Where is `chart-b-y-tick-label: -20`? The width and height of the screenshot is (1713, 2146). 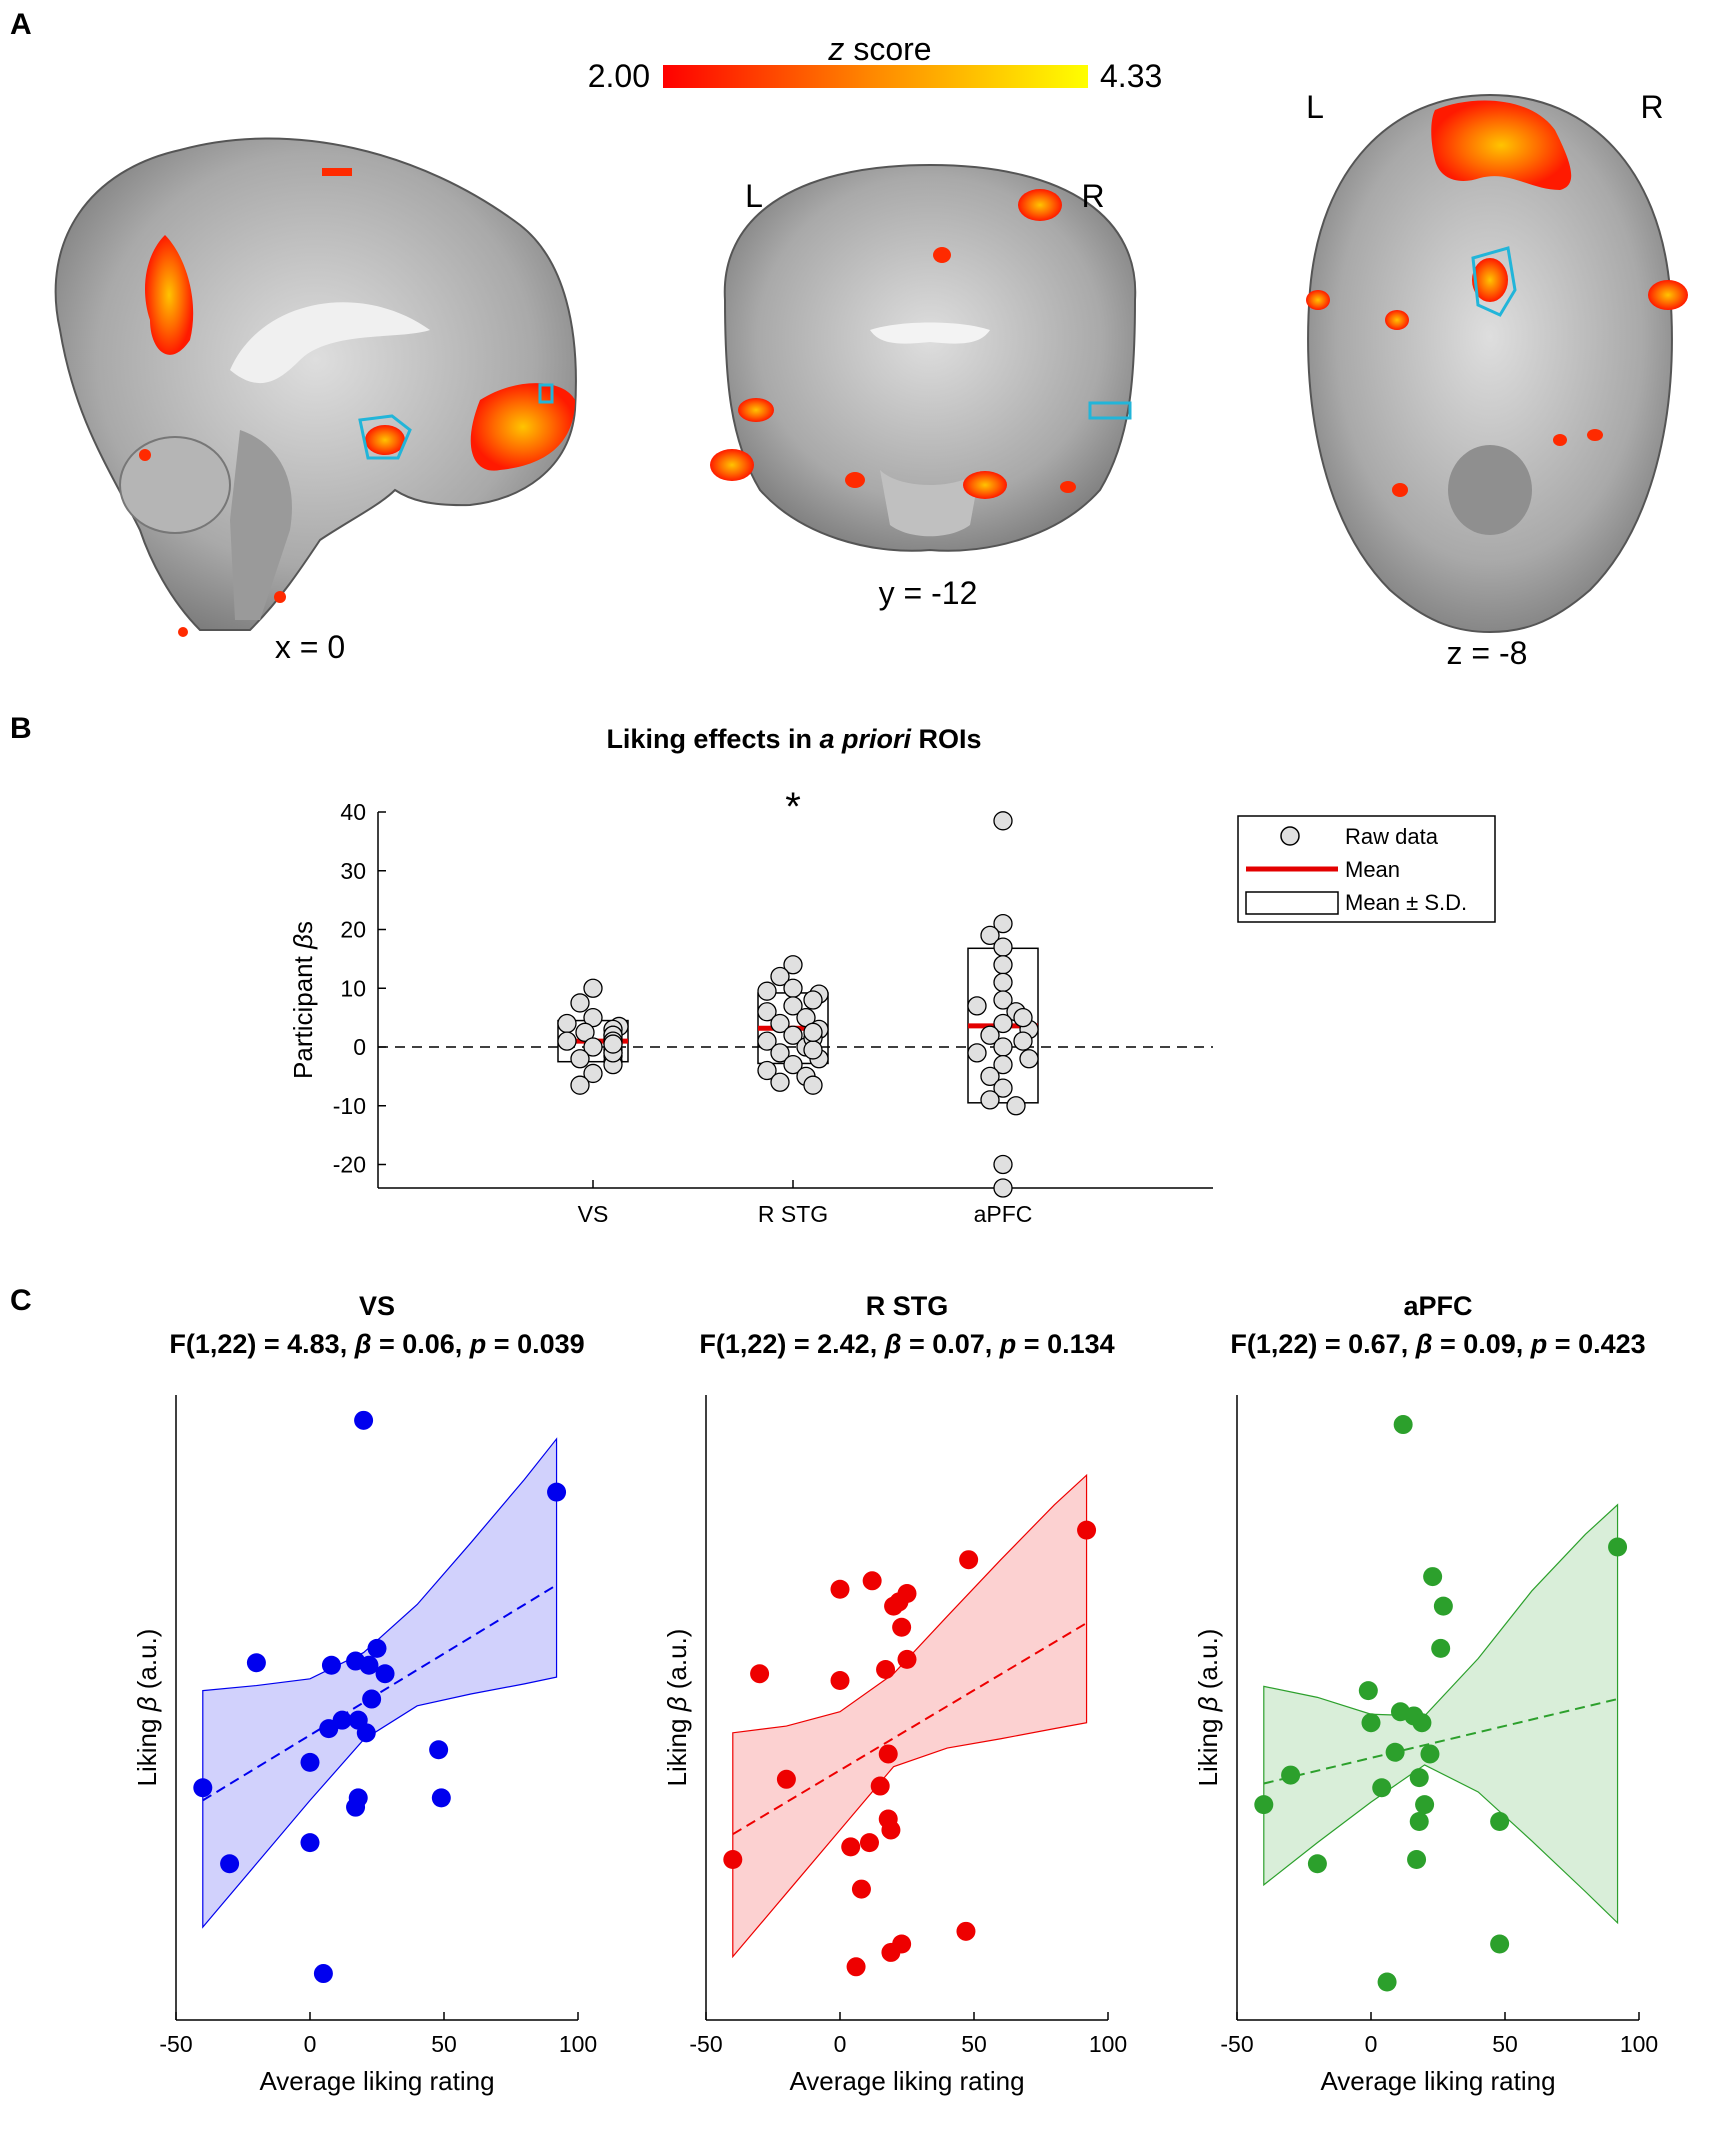
chart-b-y-tick-label: -20 is located at coordinates (349, 1165).